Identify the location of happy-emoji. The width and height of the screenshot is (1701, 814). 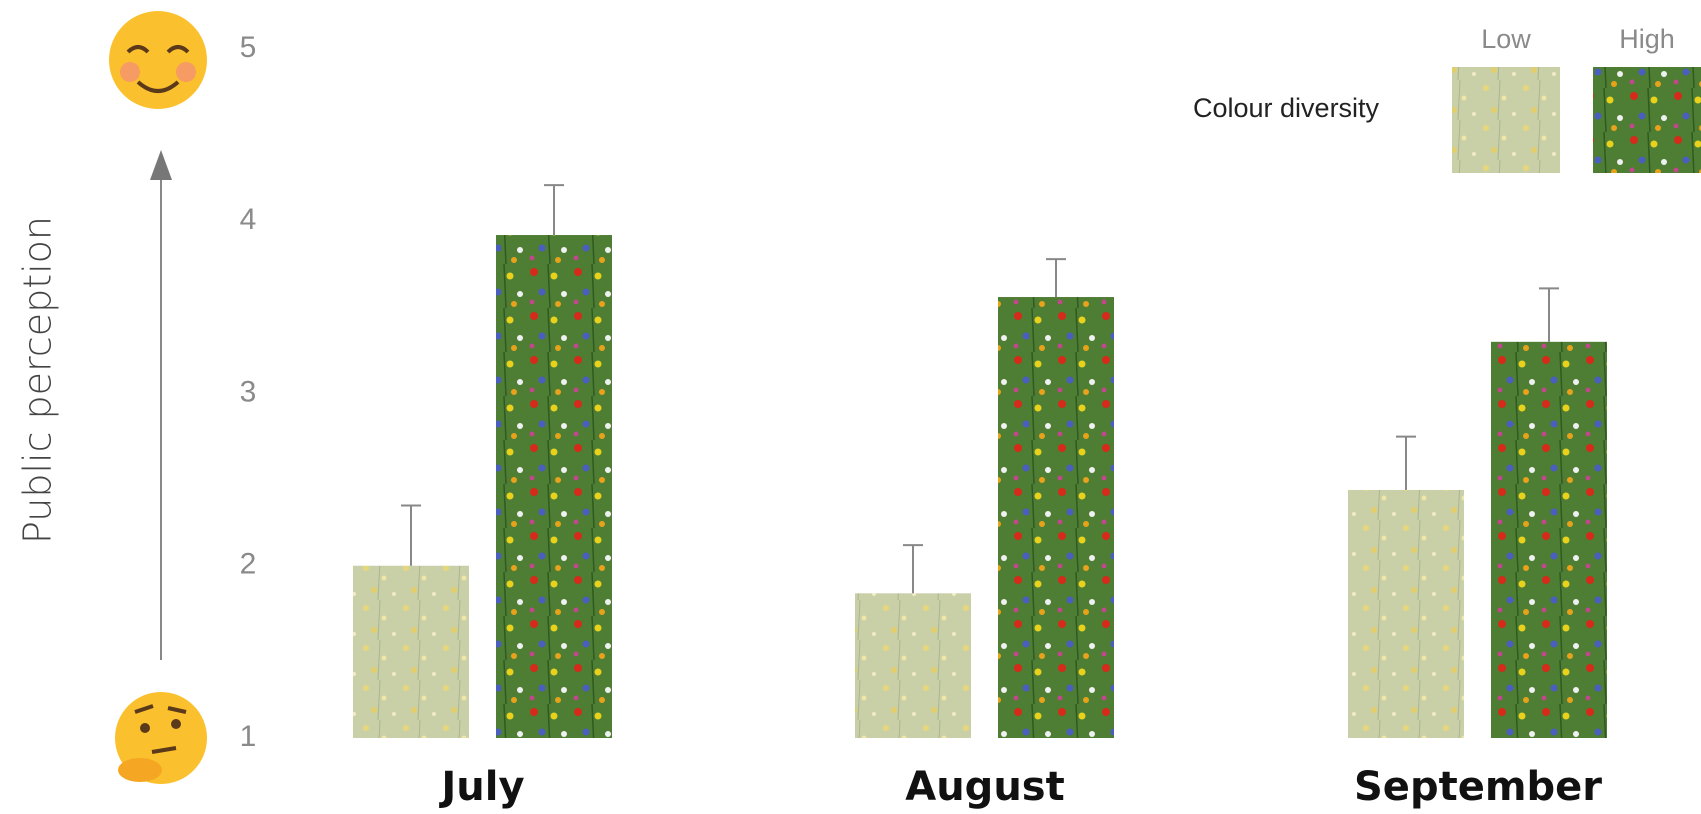
(158, 60).